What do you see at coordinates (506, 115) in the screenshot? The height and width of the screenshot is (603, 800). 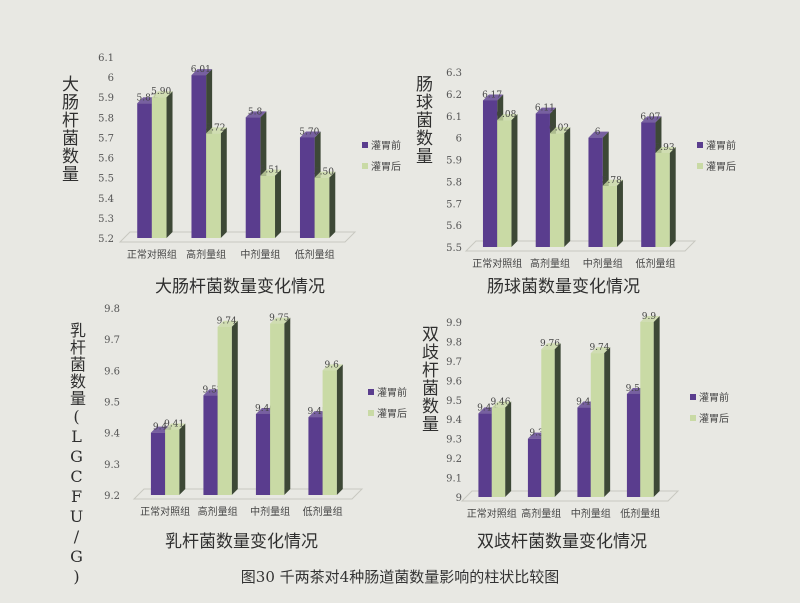 I see `chart-2-data-label: 6.08` at bounding box center [506, 115].